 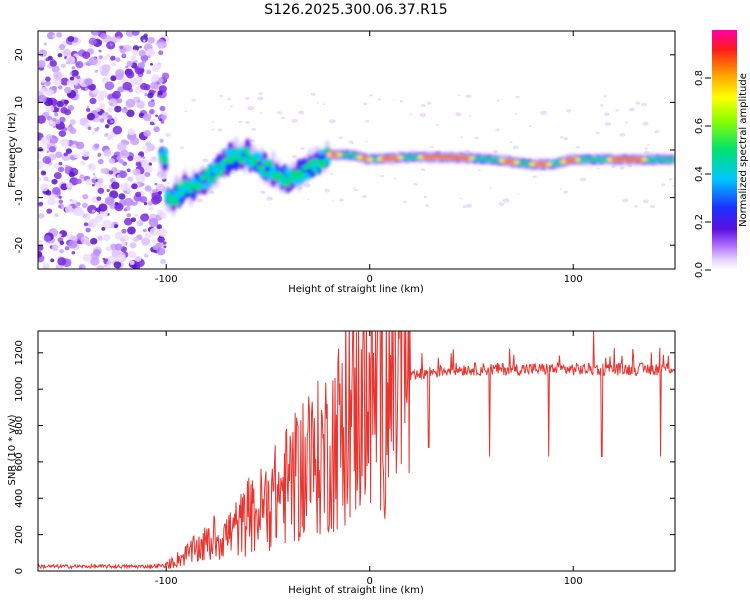 What do you see at coordinates (699, 126) in the screenshot?
I see `colorbar-tick-label: 0.6` at bounding box center [699, 126].